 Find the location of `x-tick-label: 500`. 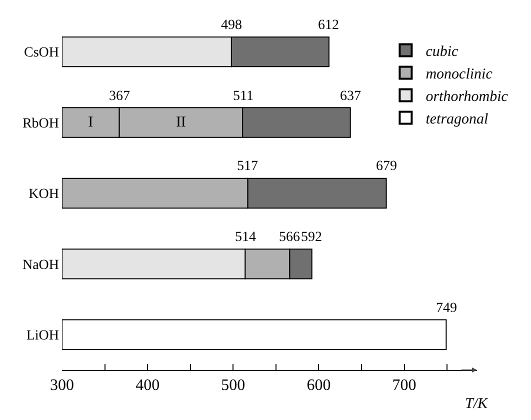

x-tick-label: 500 is located at coordinates (233, 385).